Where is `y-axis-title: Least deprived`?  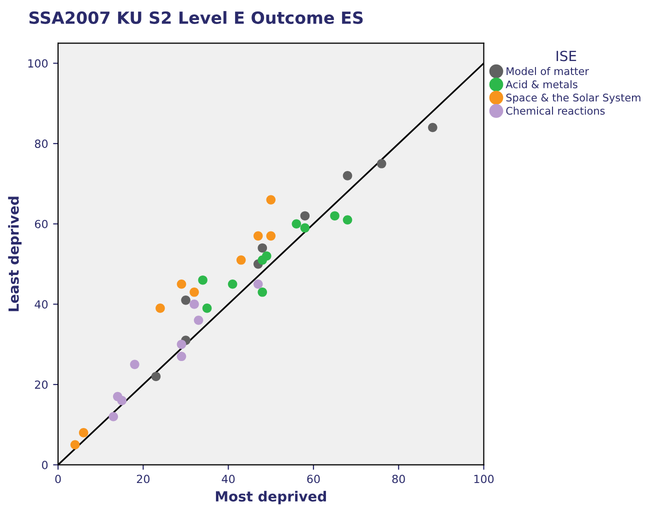
y-axis-title: Least deprived is located at coordinates (15, 254).